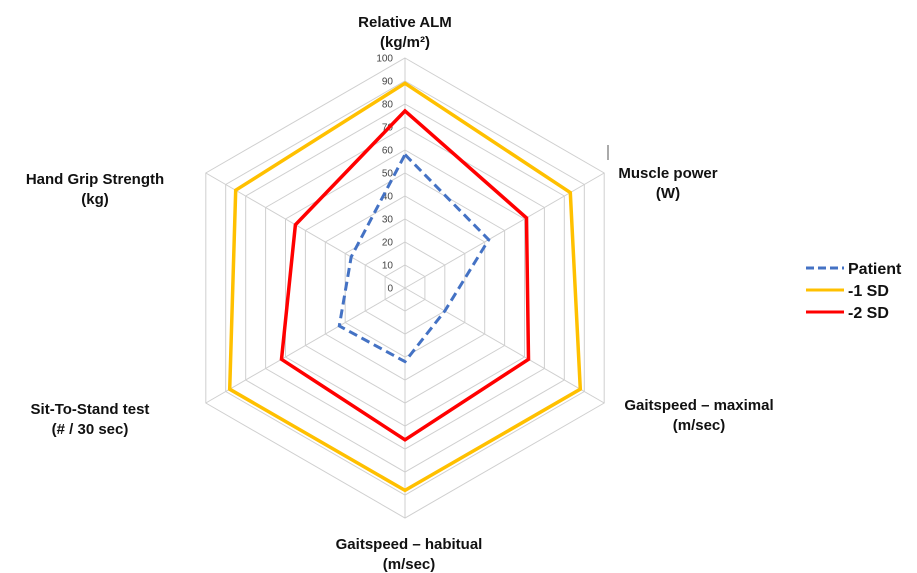 Image resolution: width=917 pixels, height=573 pixels. Describe the element at coordinates (409, 564) in the screenshot. I see `axis-label-3-line-1: (m/sec)` at that location.